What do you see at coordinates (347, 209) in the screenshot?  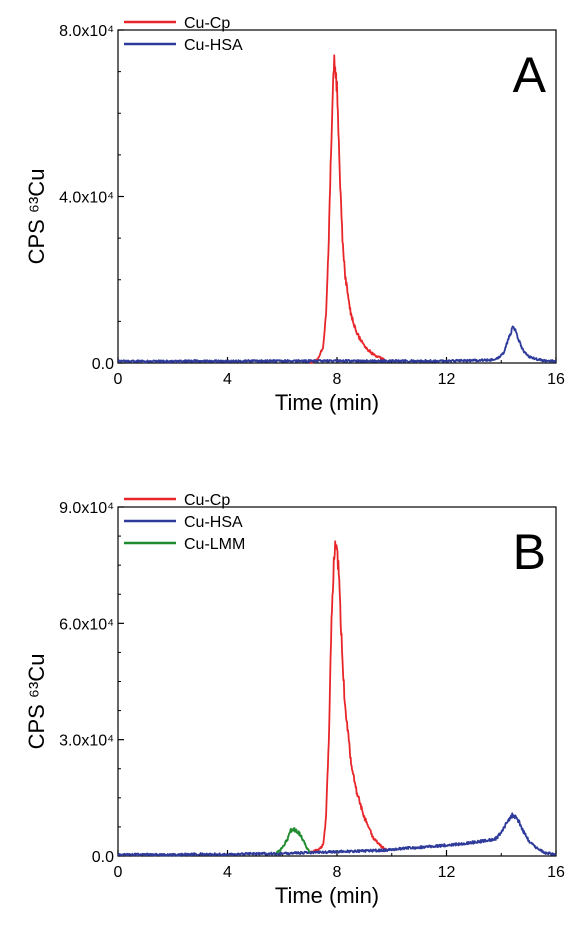 I see `panel-a-series-cu-cp` at bounding box center [347, 209].